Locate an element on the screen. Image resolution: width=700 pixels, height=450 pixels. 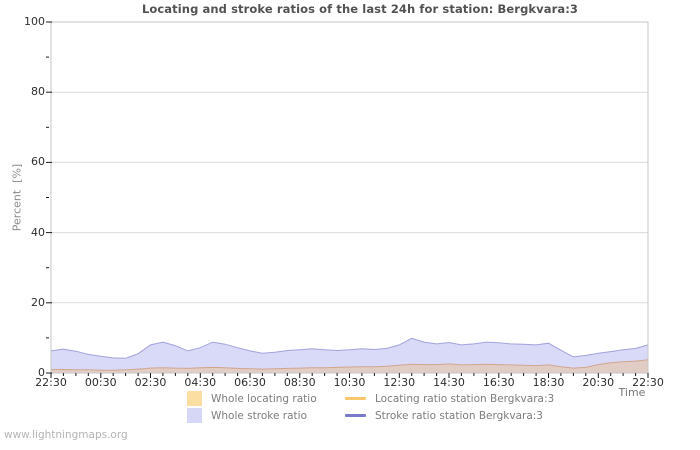
x-tick-label: 02:30 is located at coordinates (150, 382).